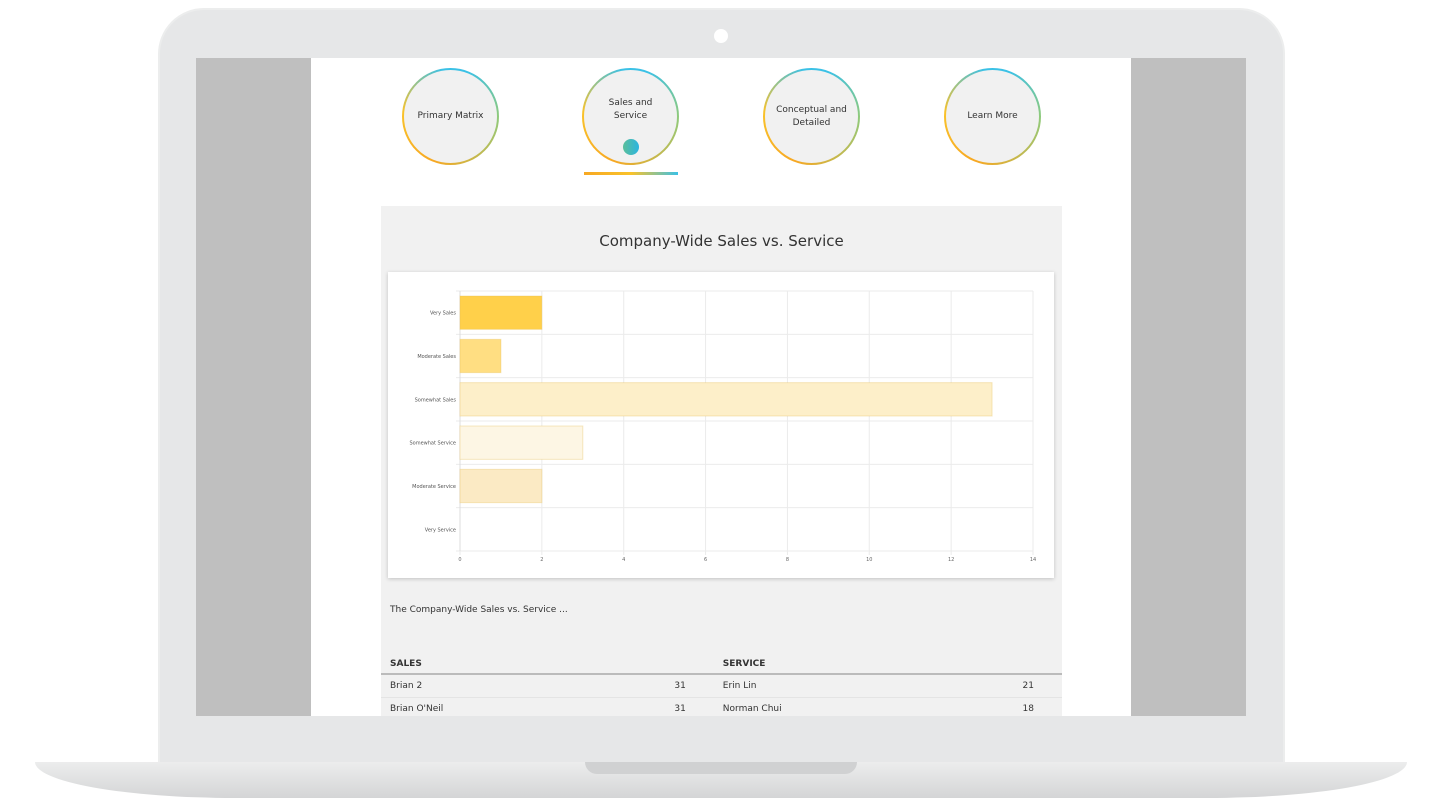  Describe the element at coordinates (459, 560) in the screenshot. I see `x-tick-label: 0` at that location.